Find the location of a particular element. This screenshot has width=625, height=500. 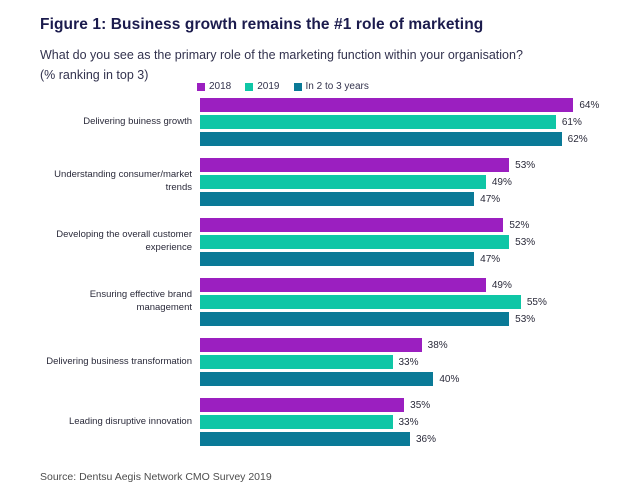

bar-row: 38% is located at coordinates (392, 345).